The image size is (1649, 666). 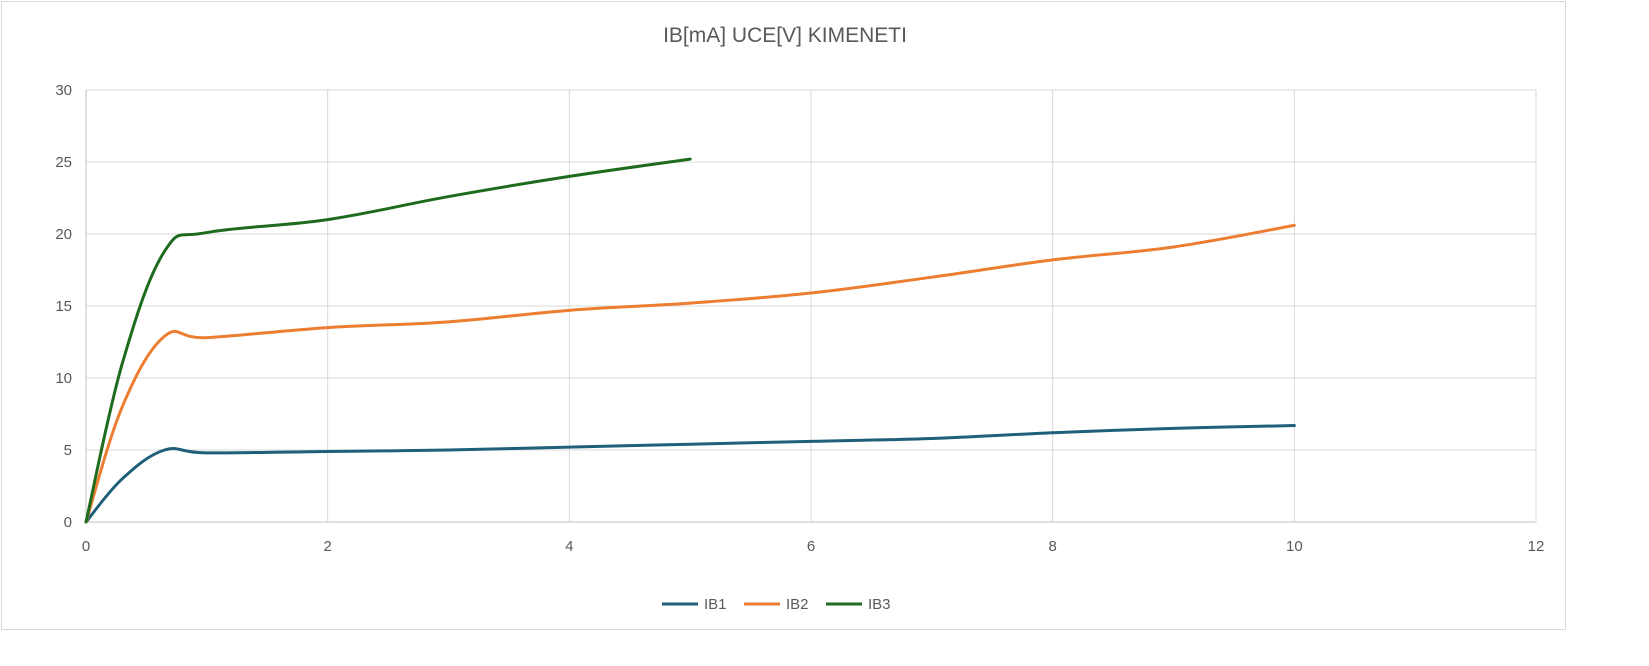 I want to click on y-tick-label: 10, so click(x=63, y=378).